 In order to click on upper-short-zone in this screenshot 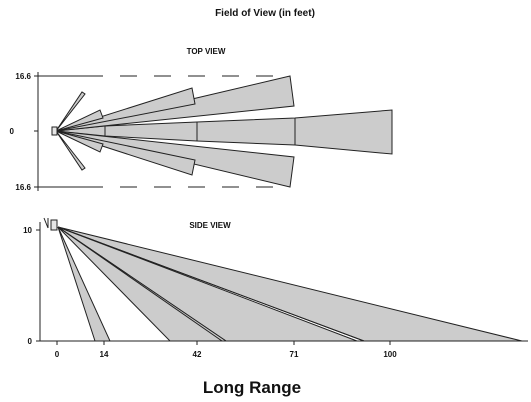, I will do `click(79, 120)`.